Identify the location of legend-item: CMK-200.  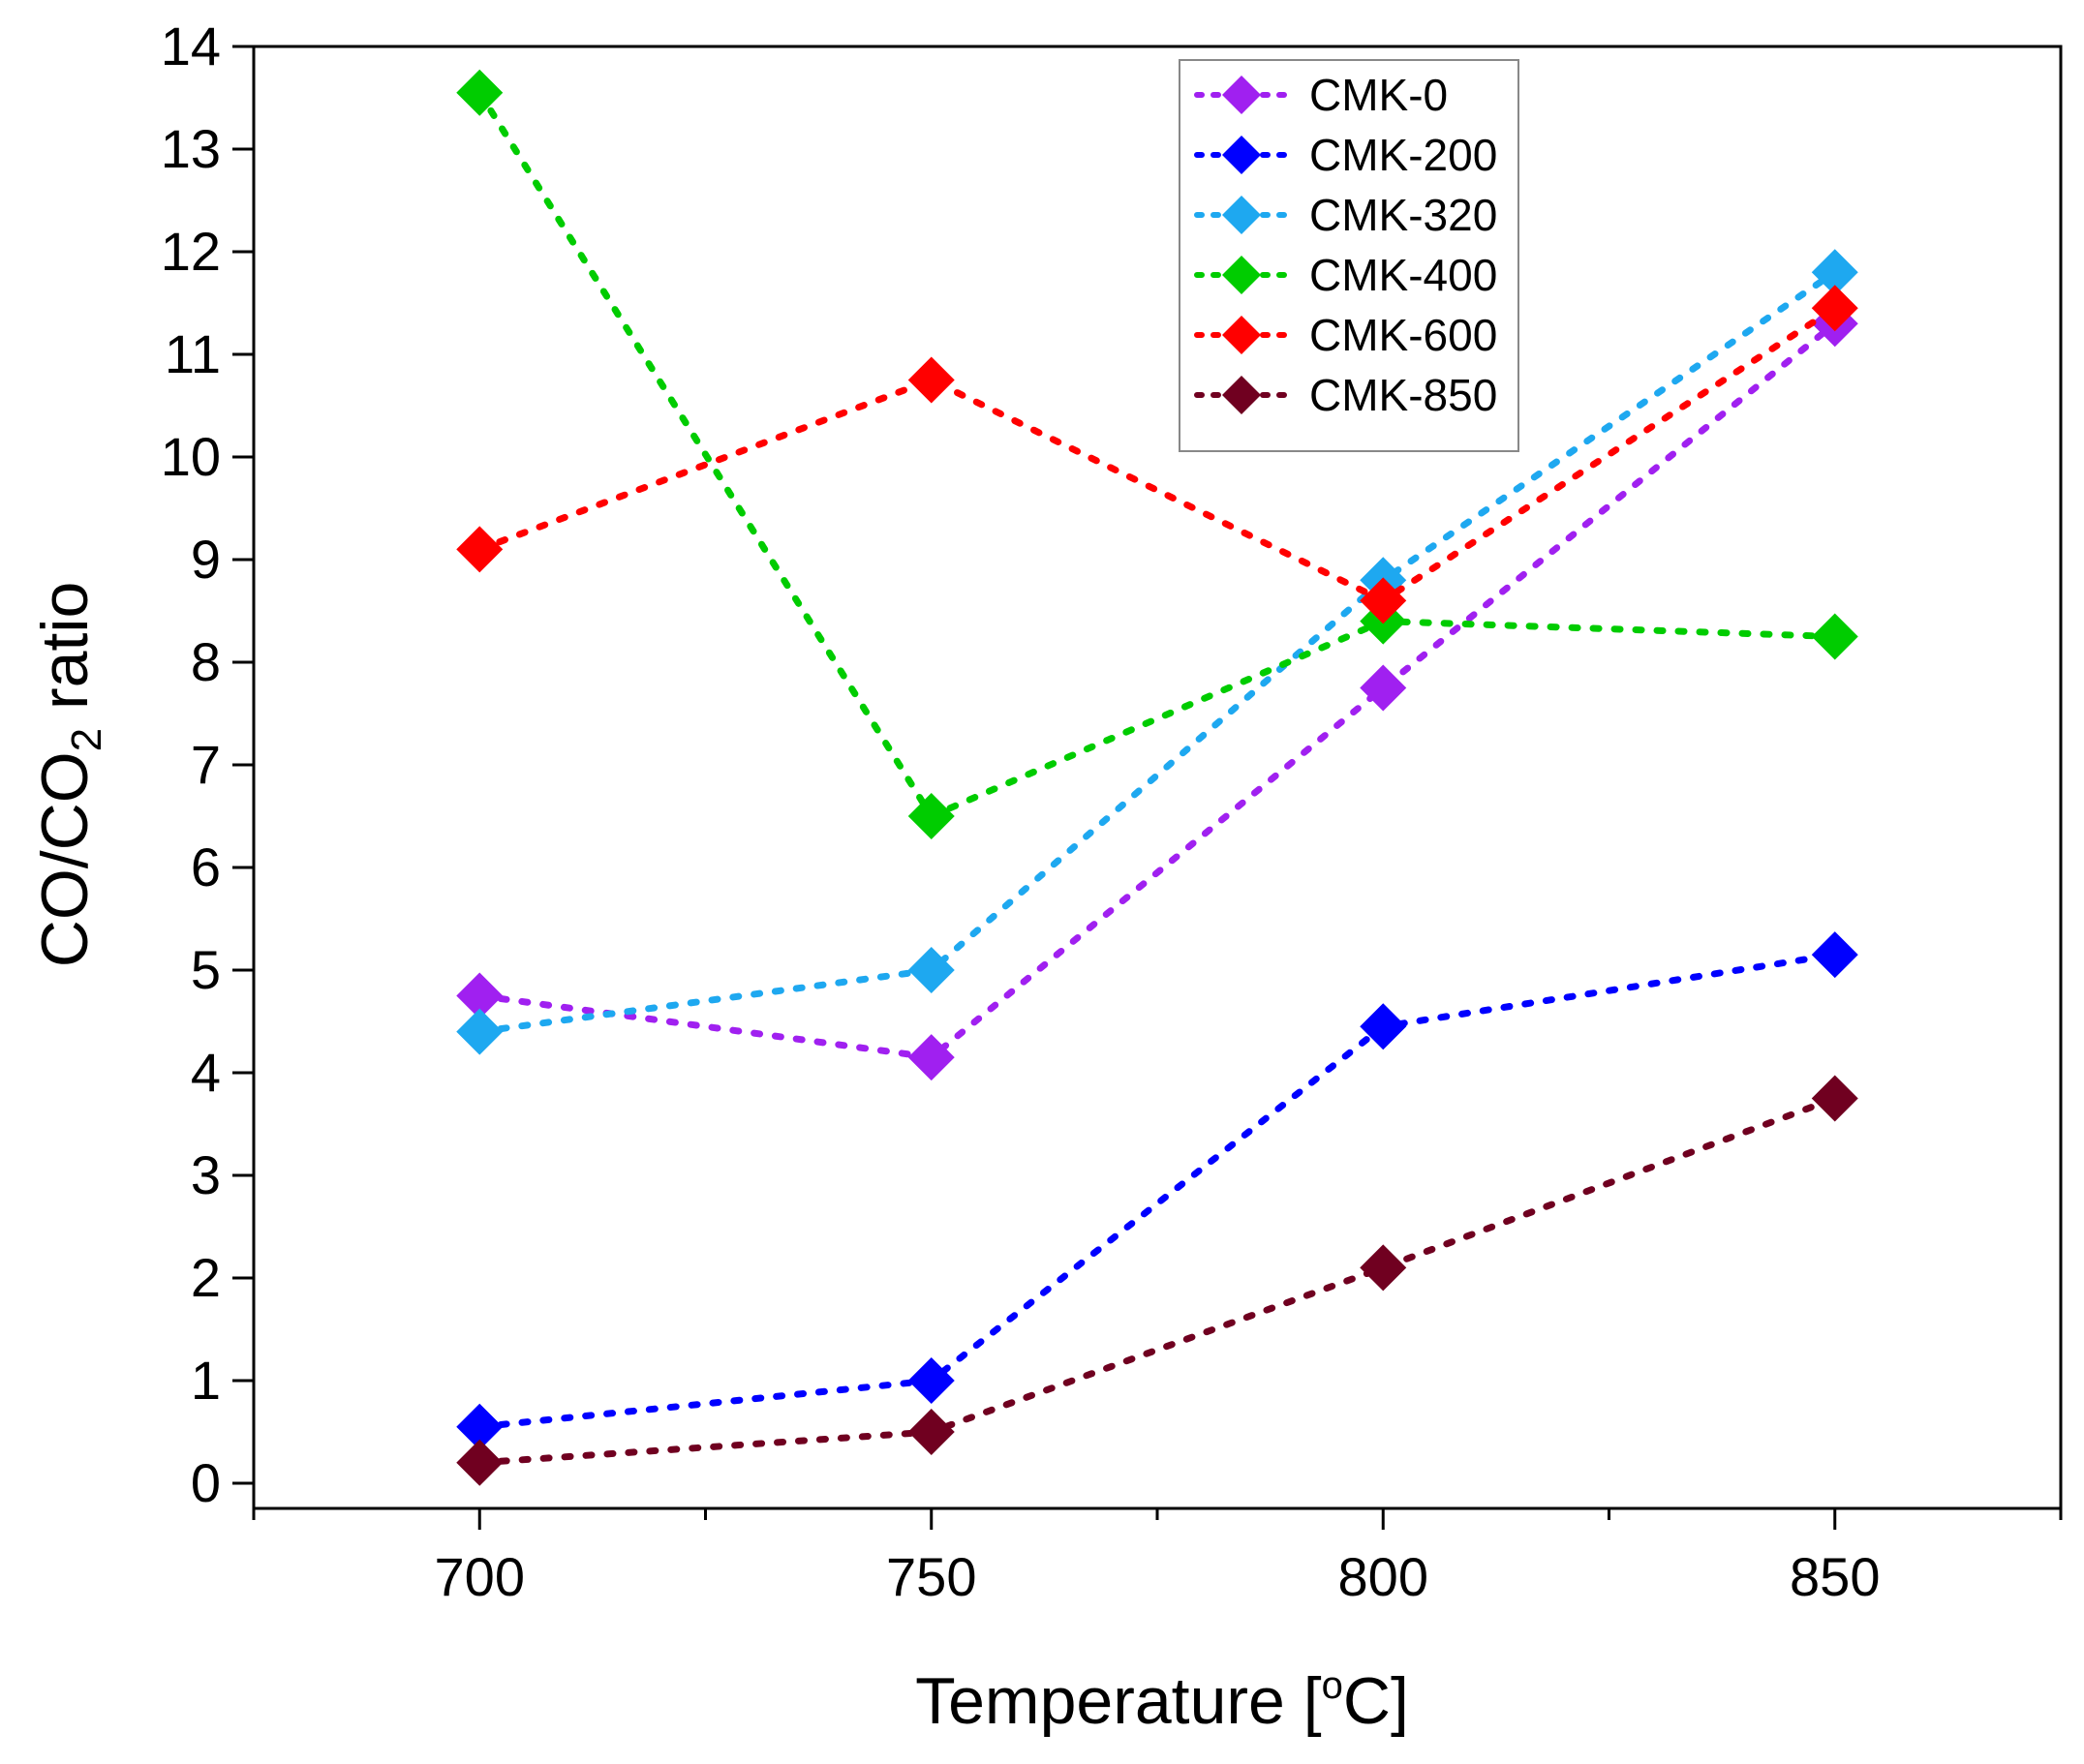
(1345, 155).